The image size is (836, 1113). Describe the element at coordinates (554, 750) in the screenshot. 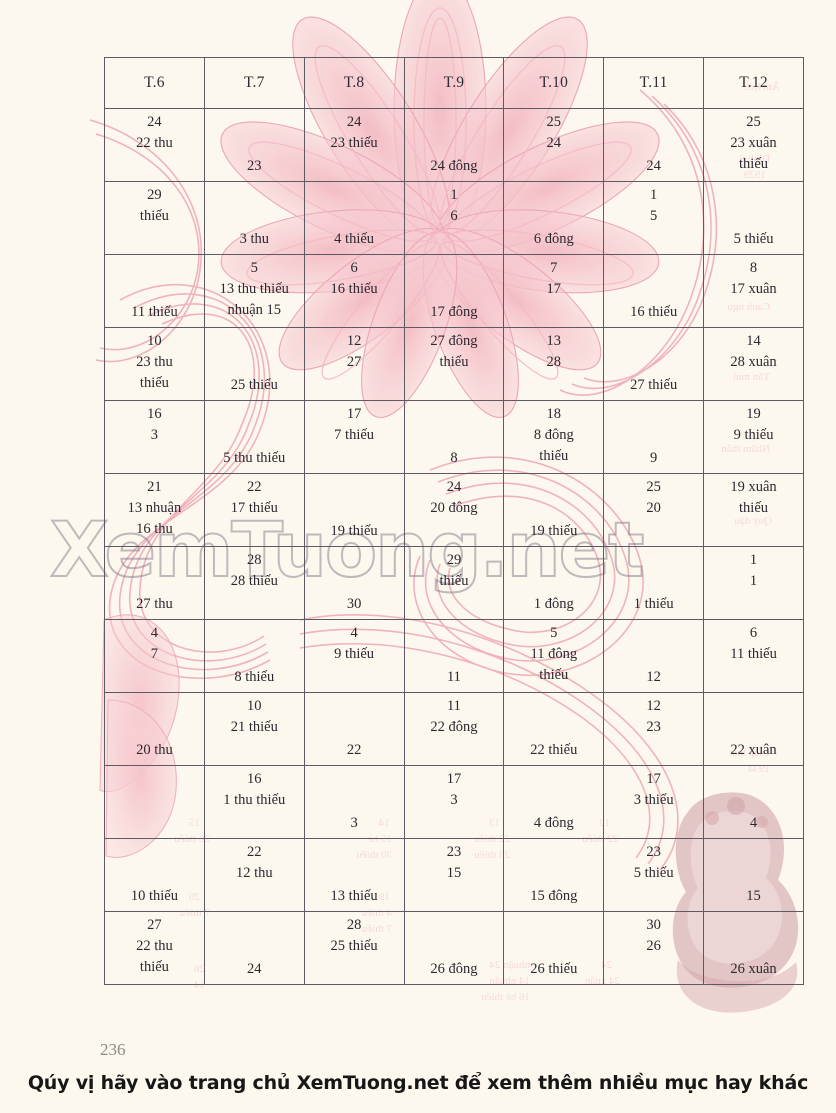

I see `calendar-cell-line: 22 thiếu` at that location.